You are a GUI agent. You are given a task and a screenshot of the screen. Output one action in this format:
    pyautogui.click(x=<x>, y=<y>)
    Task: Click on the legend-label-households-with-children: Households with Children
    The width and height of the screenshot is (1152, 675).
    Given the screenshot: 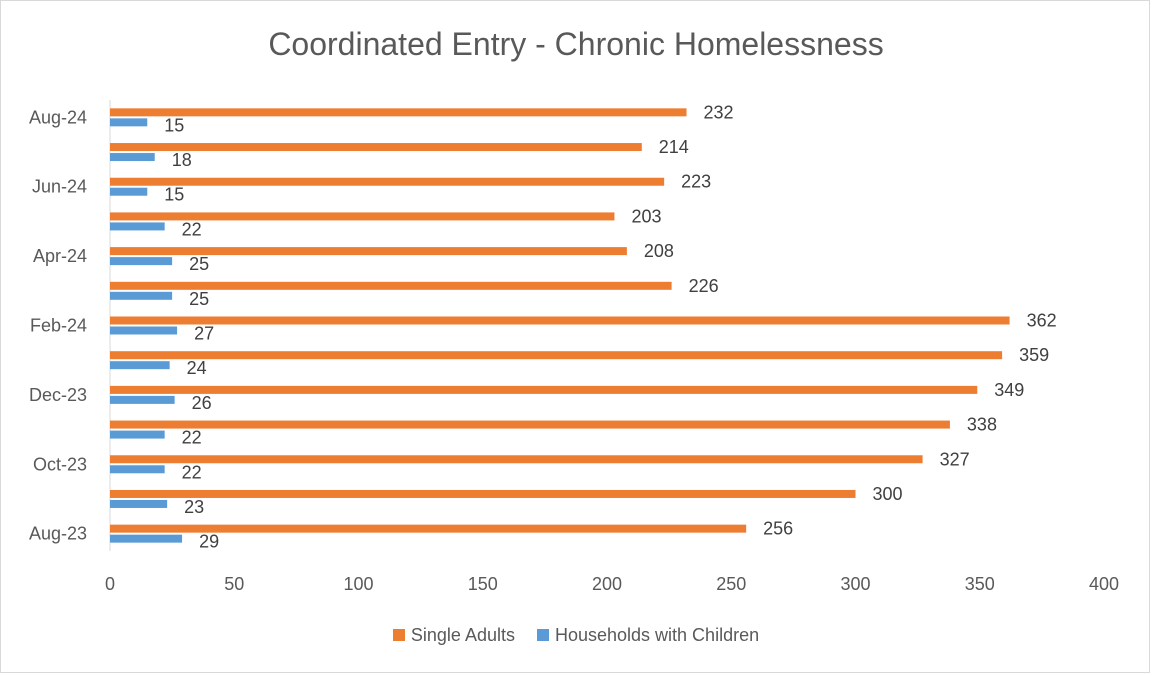 What is the action you would take?
    pyautogui.click(x=657, y=634)
    